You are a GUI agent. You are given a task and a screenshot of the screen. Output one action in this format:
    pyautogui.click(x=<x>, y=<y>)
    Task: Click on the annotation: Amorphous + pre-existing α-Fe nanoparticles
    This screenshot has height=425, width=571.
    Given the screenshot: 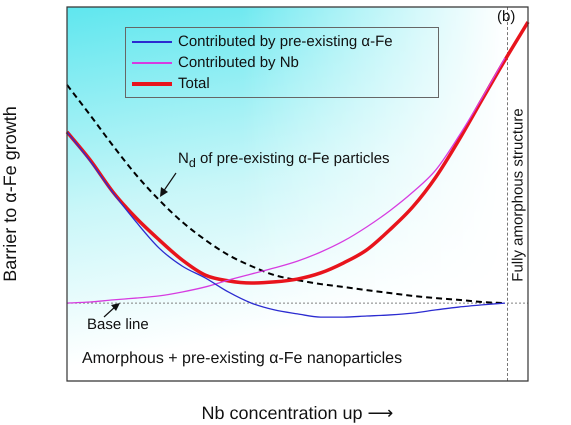 What is the action you would take?
    pyautogui.click(x=242, y=359)
    